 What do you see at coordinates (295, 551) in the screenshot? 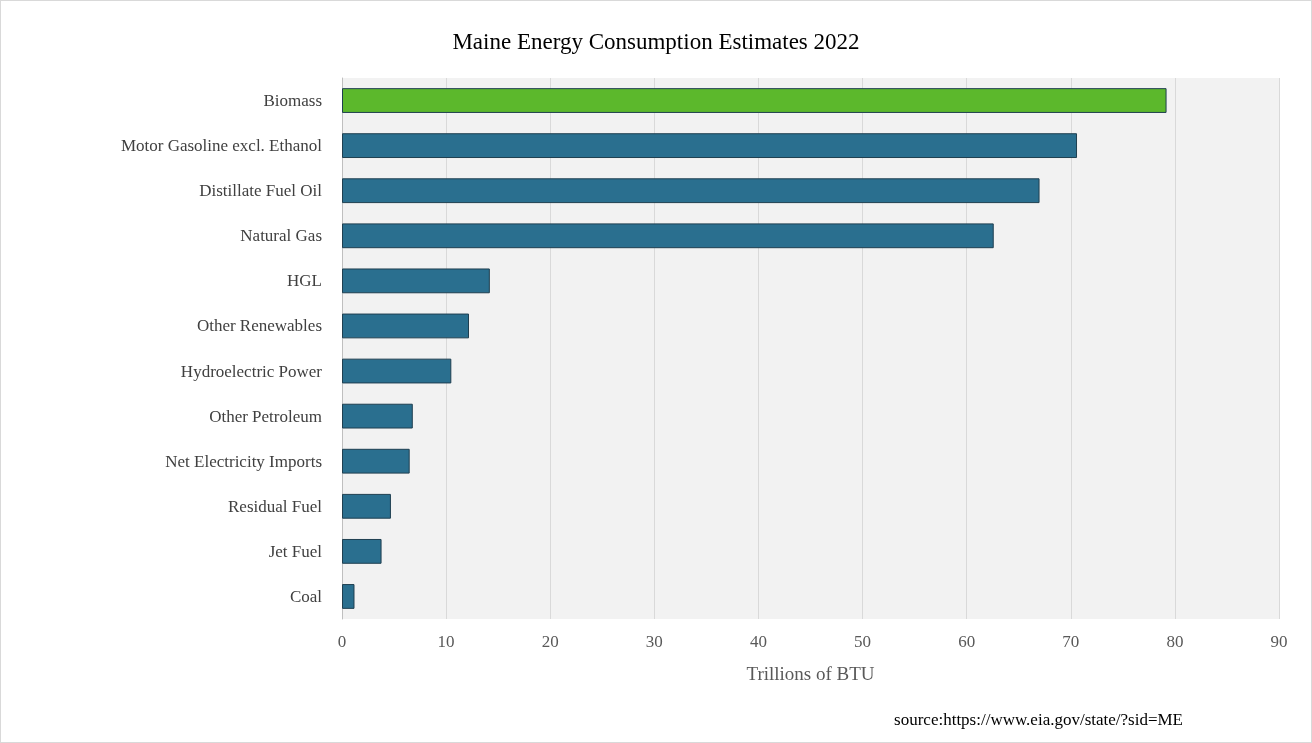
I see `y-tick-label: Jet Fuel` at bounding box center [295, 551].